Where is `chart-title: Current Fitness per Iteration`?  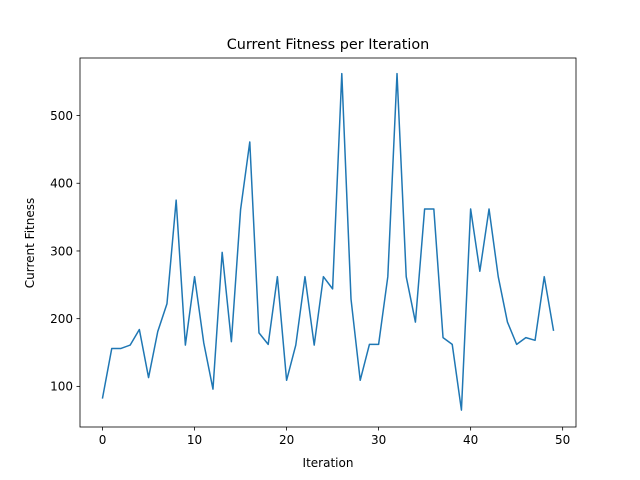
chart-title: Current Fitness per Iteration is located at coordinates (328, 45).